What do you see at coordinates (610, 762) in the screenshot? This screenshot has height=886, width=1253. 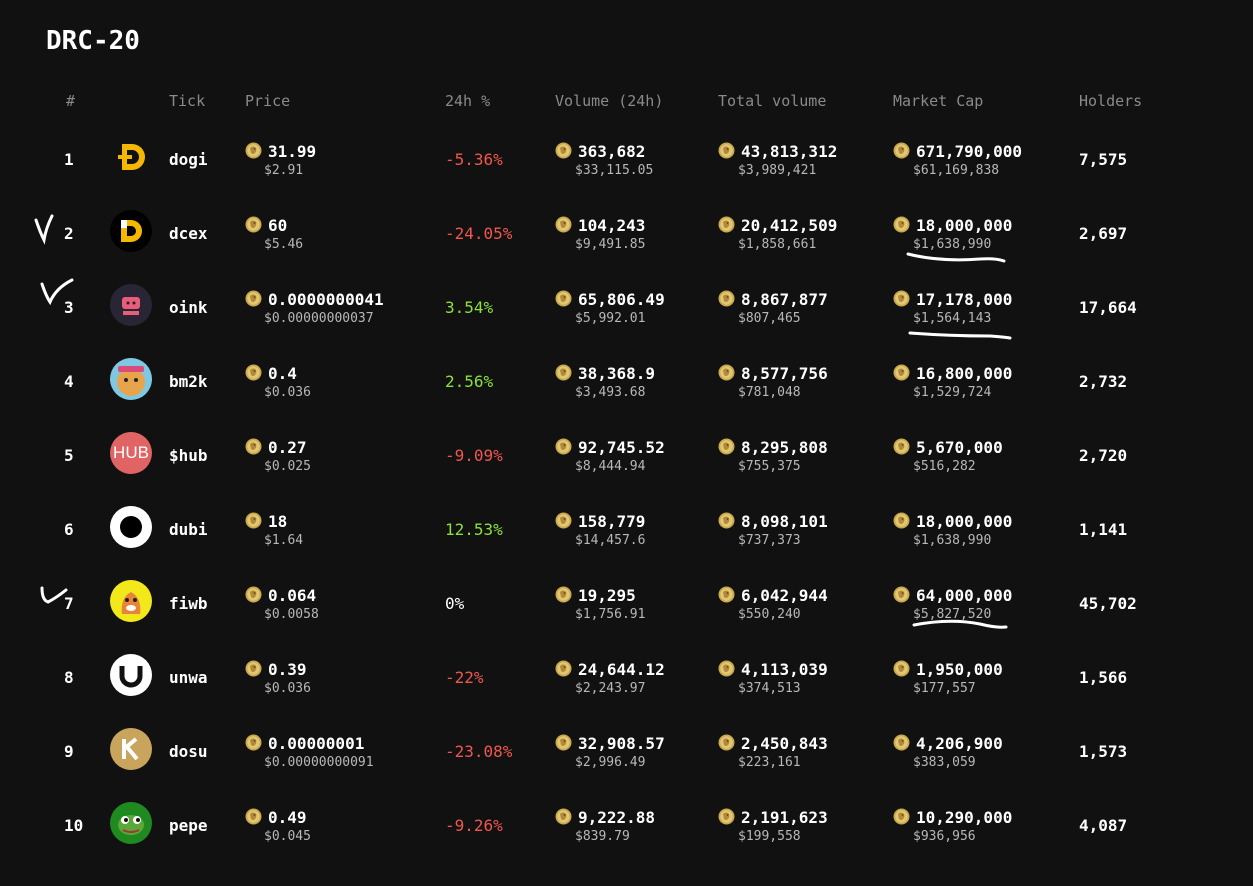 I see `volume-usd: $2,996.49` at bounding box center [610, 762].